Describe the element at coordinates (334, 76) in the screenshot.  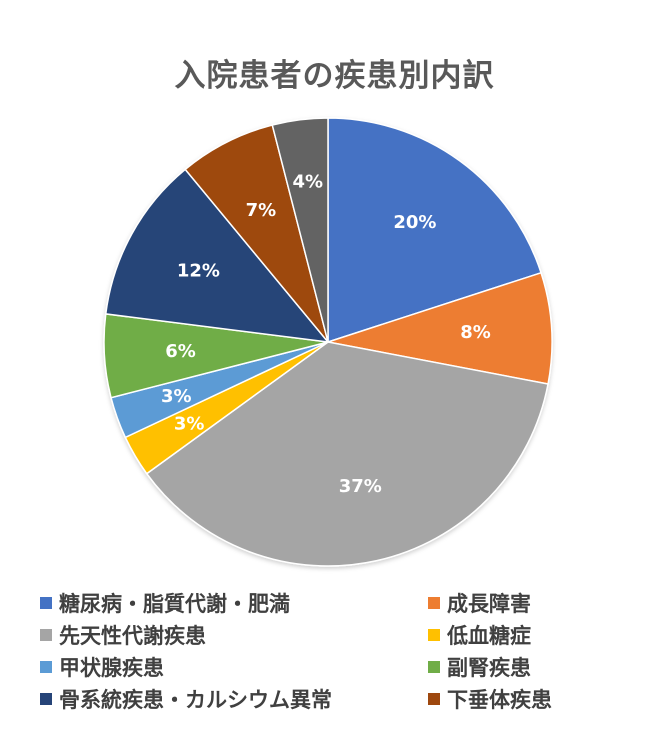
I see `chart-title: 入院患者の疾患別内訳` at that location.